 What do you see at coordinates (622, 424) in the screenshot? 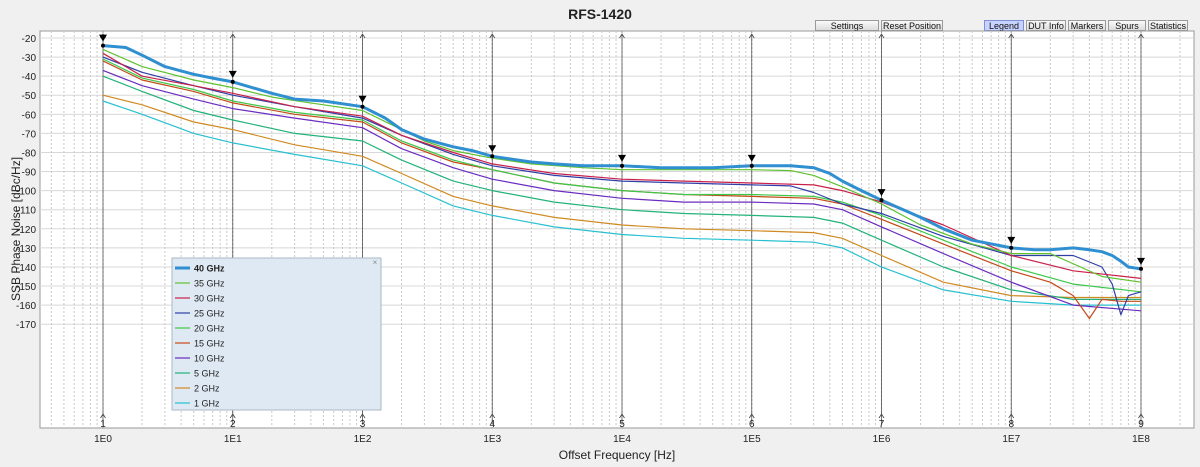
I see `marker-number-label: 5` at bounding box center [622, 424].